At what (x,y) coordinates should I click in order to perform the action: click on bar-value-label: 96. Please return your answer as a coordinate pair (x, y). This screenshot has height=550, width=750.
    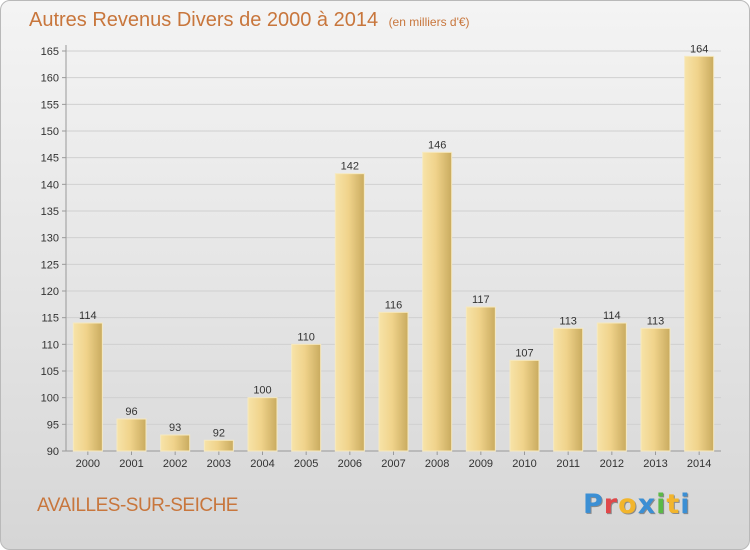
    Looking at the image, I should click on (131, 412).